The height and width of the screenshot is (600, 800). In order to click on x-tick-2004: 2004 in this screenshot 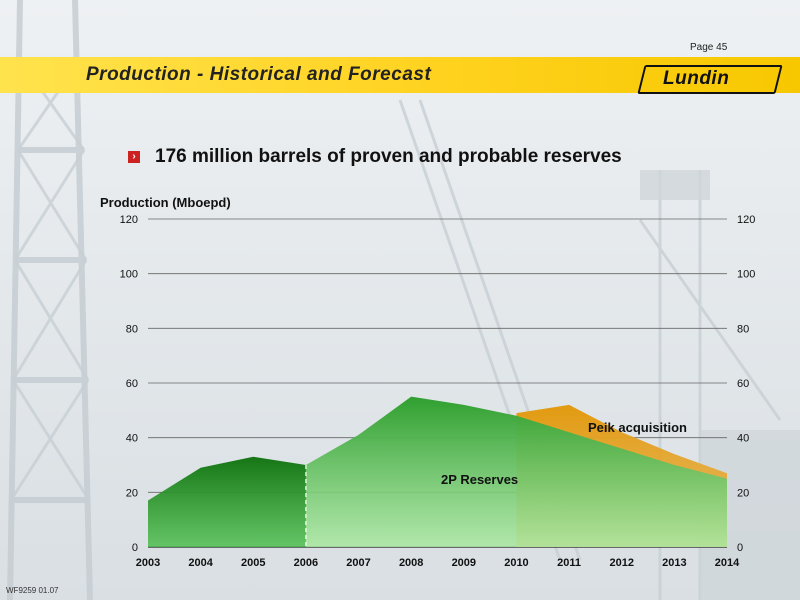, I will do `click(200, 563)`.